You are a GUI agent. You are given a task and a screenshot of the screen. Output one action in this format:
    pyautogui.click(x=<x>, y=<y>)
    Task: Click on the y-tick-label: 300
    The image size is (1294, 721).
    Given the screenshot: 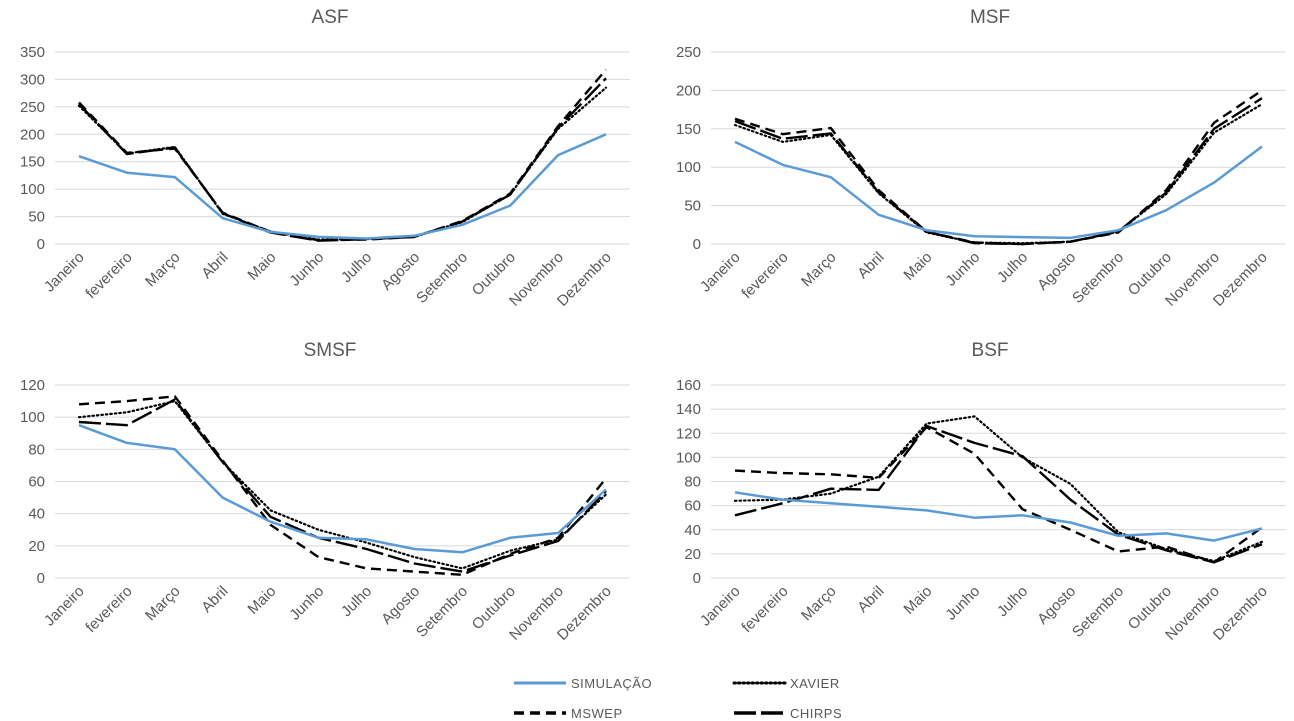 What is the action you would take?
    pyautogui.click(x=32, y=79)
    